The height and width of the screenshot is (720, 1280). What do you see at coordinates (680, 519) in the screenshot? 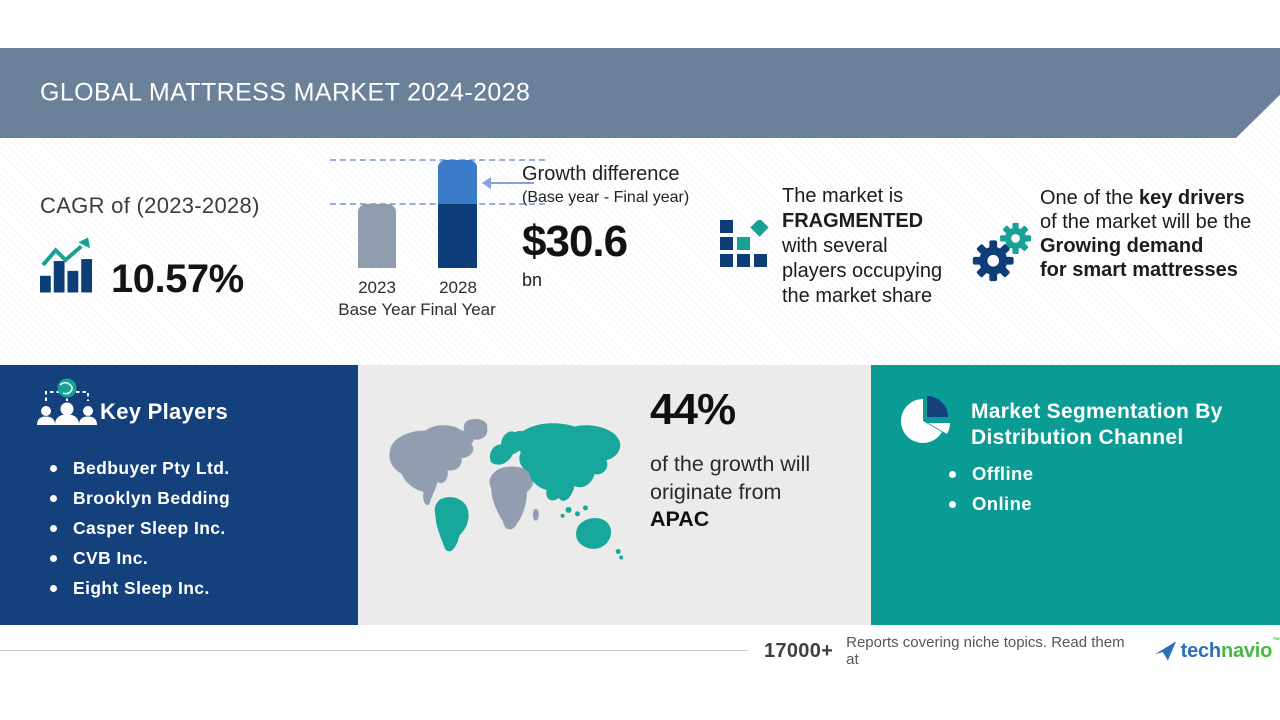
I see `region-highlight: APAC` at bounding box center [680, 519].